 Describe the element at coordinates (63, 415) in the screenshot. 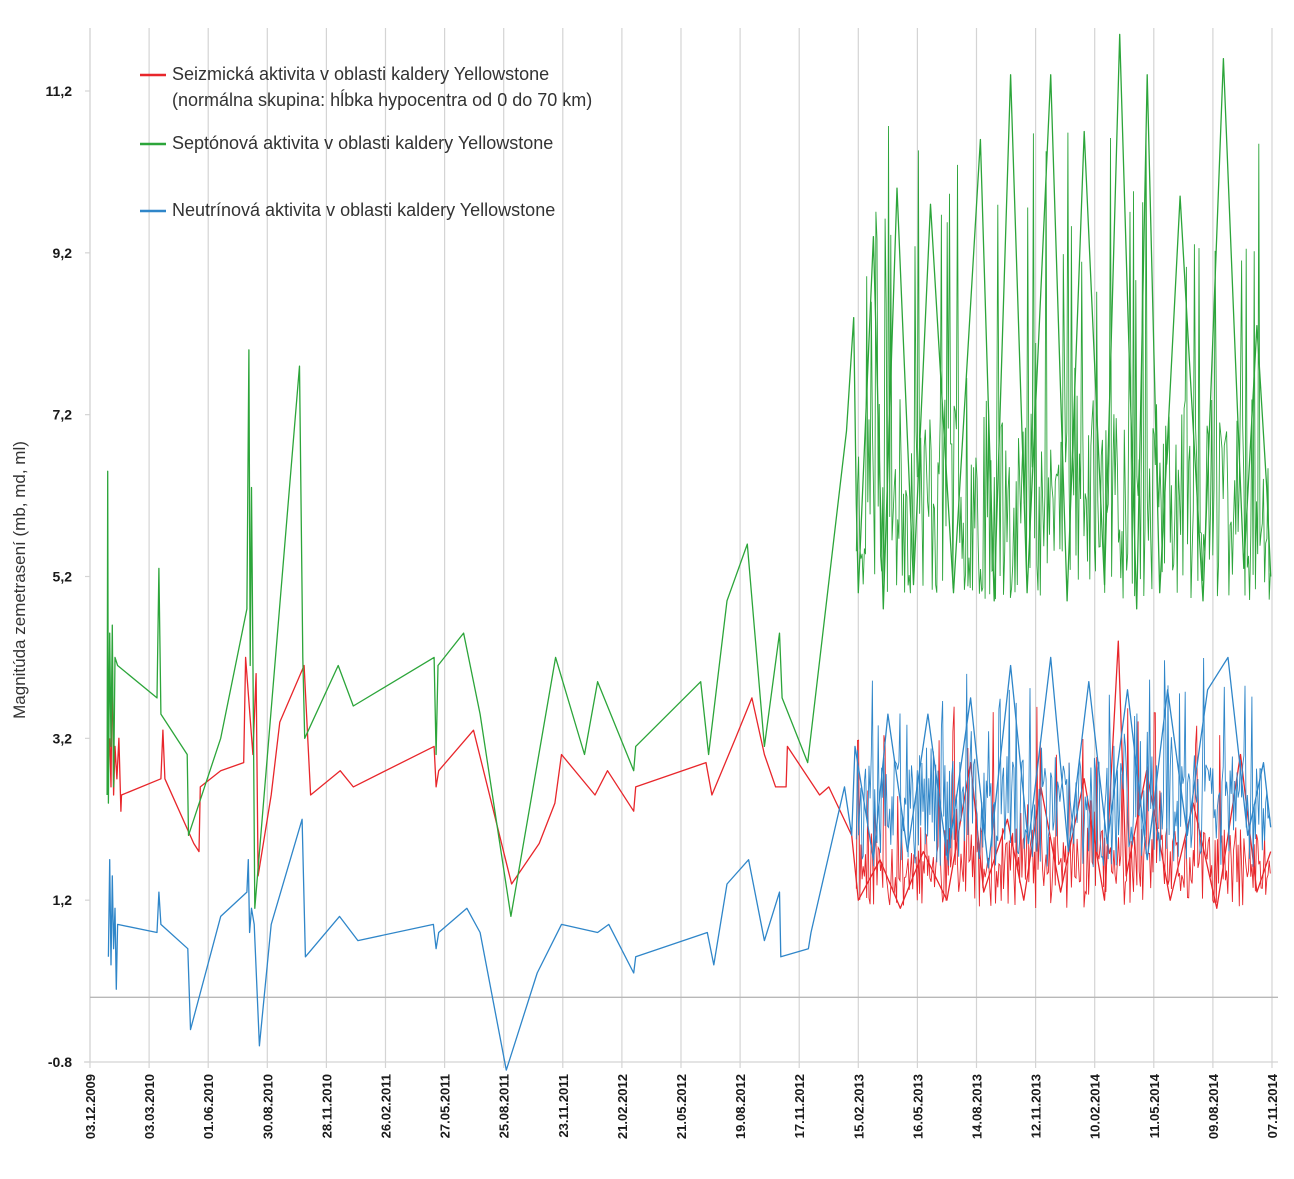

I see `y-tick-label: 7,2` at that location.